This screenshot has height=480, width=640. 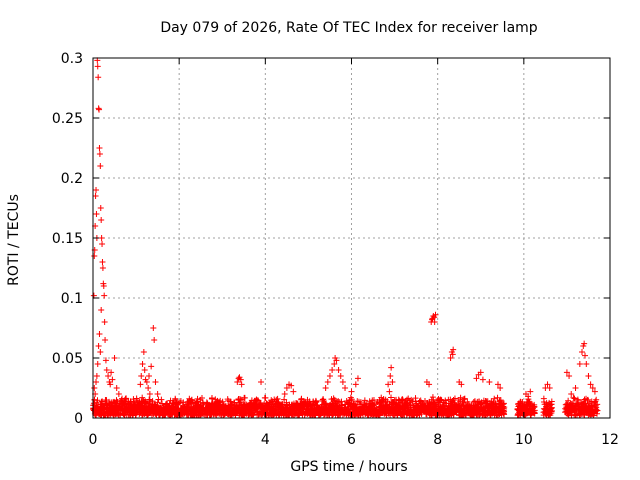 What do you see at coordinates (72, 179) in the screenshot?
I see `y-tick-label: 0.2` at bounding box center [72, 179].